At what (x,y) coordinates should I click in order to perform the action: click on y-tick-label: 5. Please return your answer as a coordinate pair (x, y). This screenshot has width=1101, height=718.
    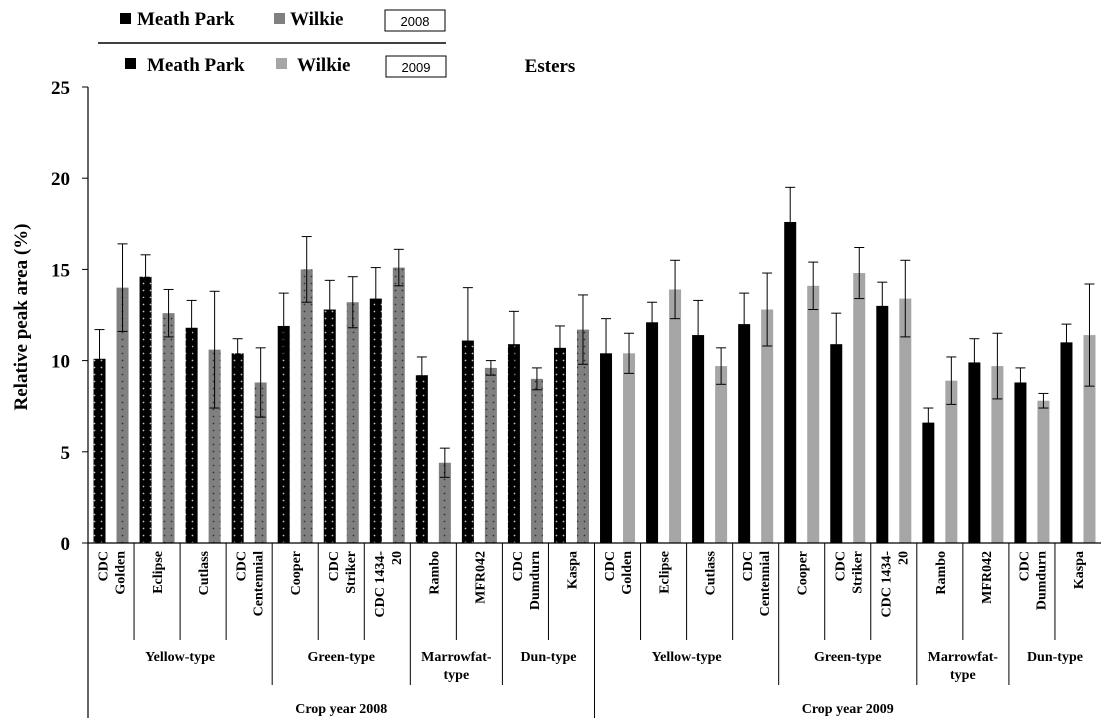
    Looking at the image, I should click on (66, 453).